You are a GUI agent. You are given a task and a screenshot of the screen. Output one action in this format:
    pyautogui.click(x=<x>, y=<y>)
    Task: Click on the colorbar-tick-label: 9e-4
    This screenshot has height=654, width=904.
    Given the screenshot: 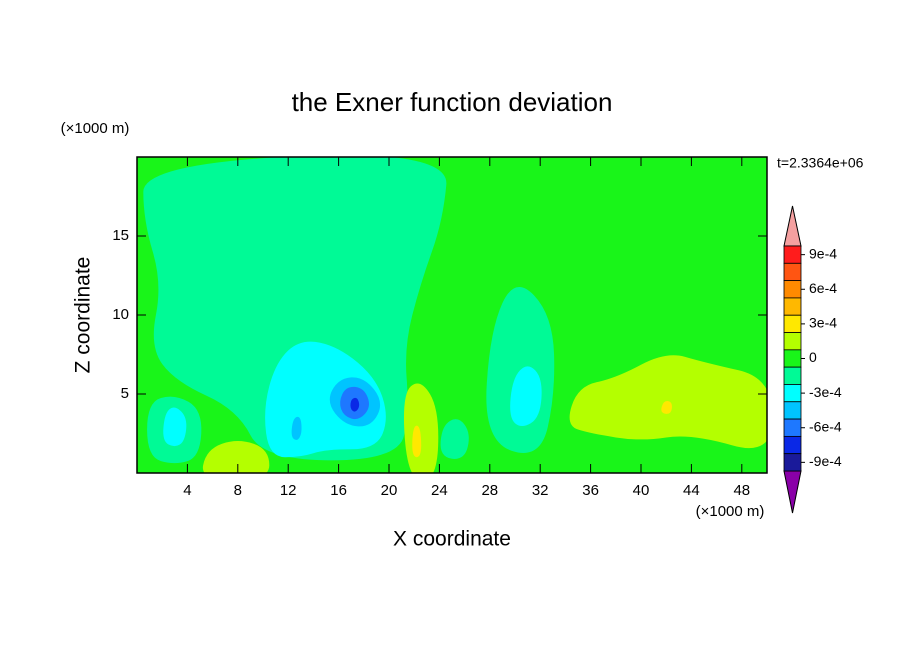 What is the action you would take?
    pyautogui.click(x=823, y=253)
    